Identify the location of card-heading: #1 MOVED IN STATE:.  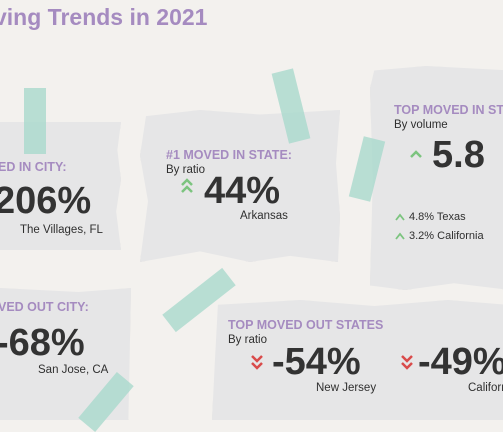
(229, 155).